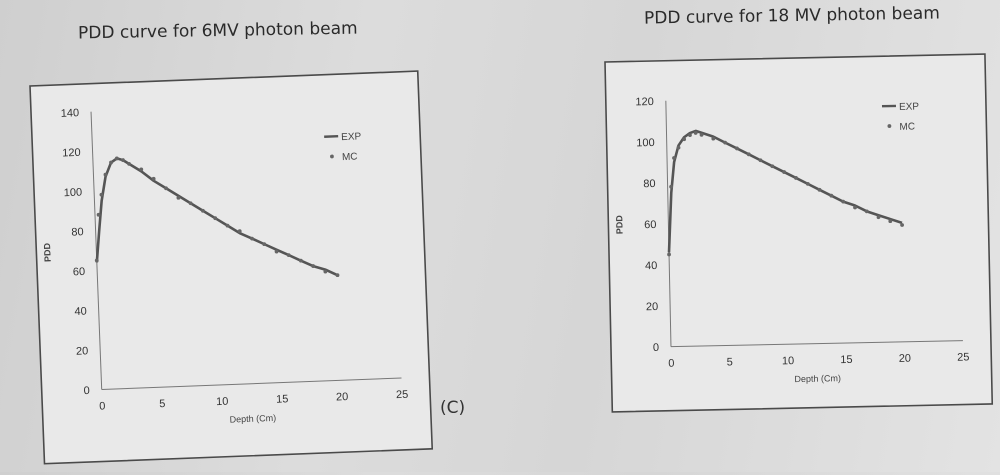 The height and width of the screenshot is (475, 1000). What do you see at coordinates (963, 357) in the screenshot?
I see `pdd-18mv-x-tick-label: 25` at bounding box center [963, 357].